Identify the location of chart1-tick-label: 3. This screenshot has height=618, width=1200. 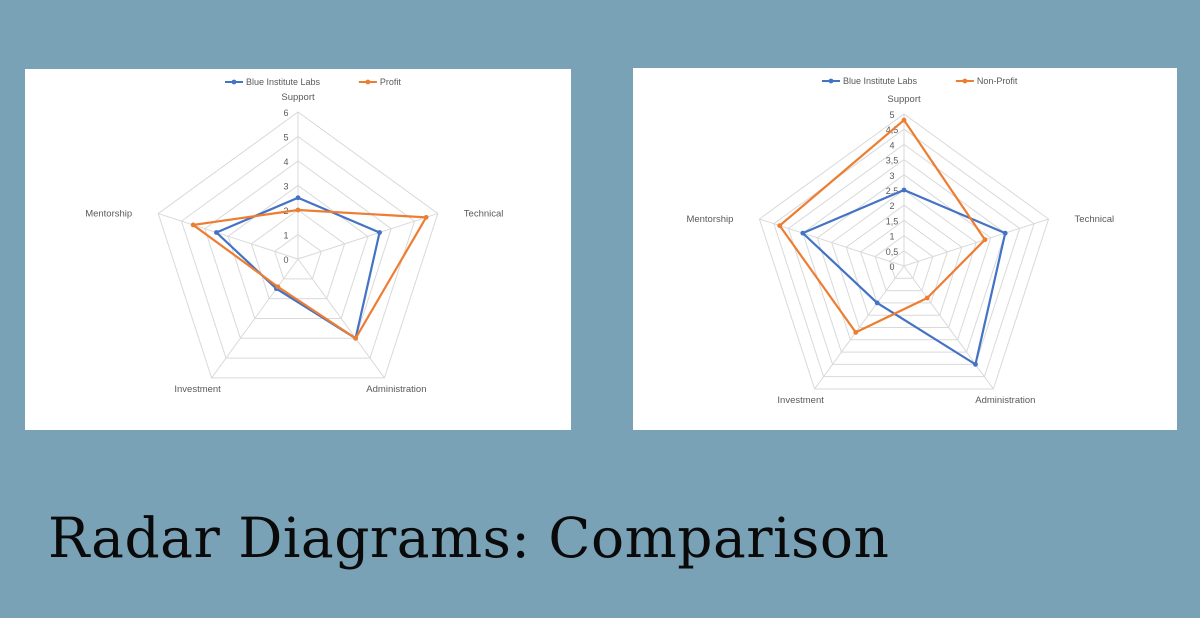
(891, 176).